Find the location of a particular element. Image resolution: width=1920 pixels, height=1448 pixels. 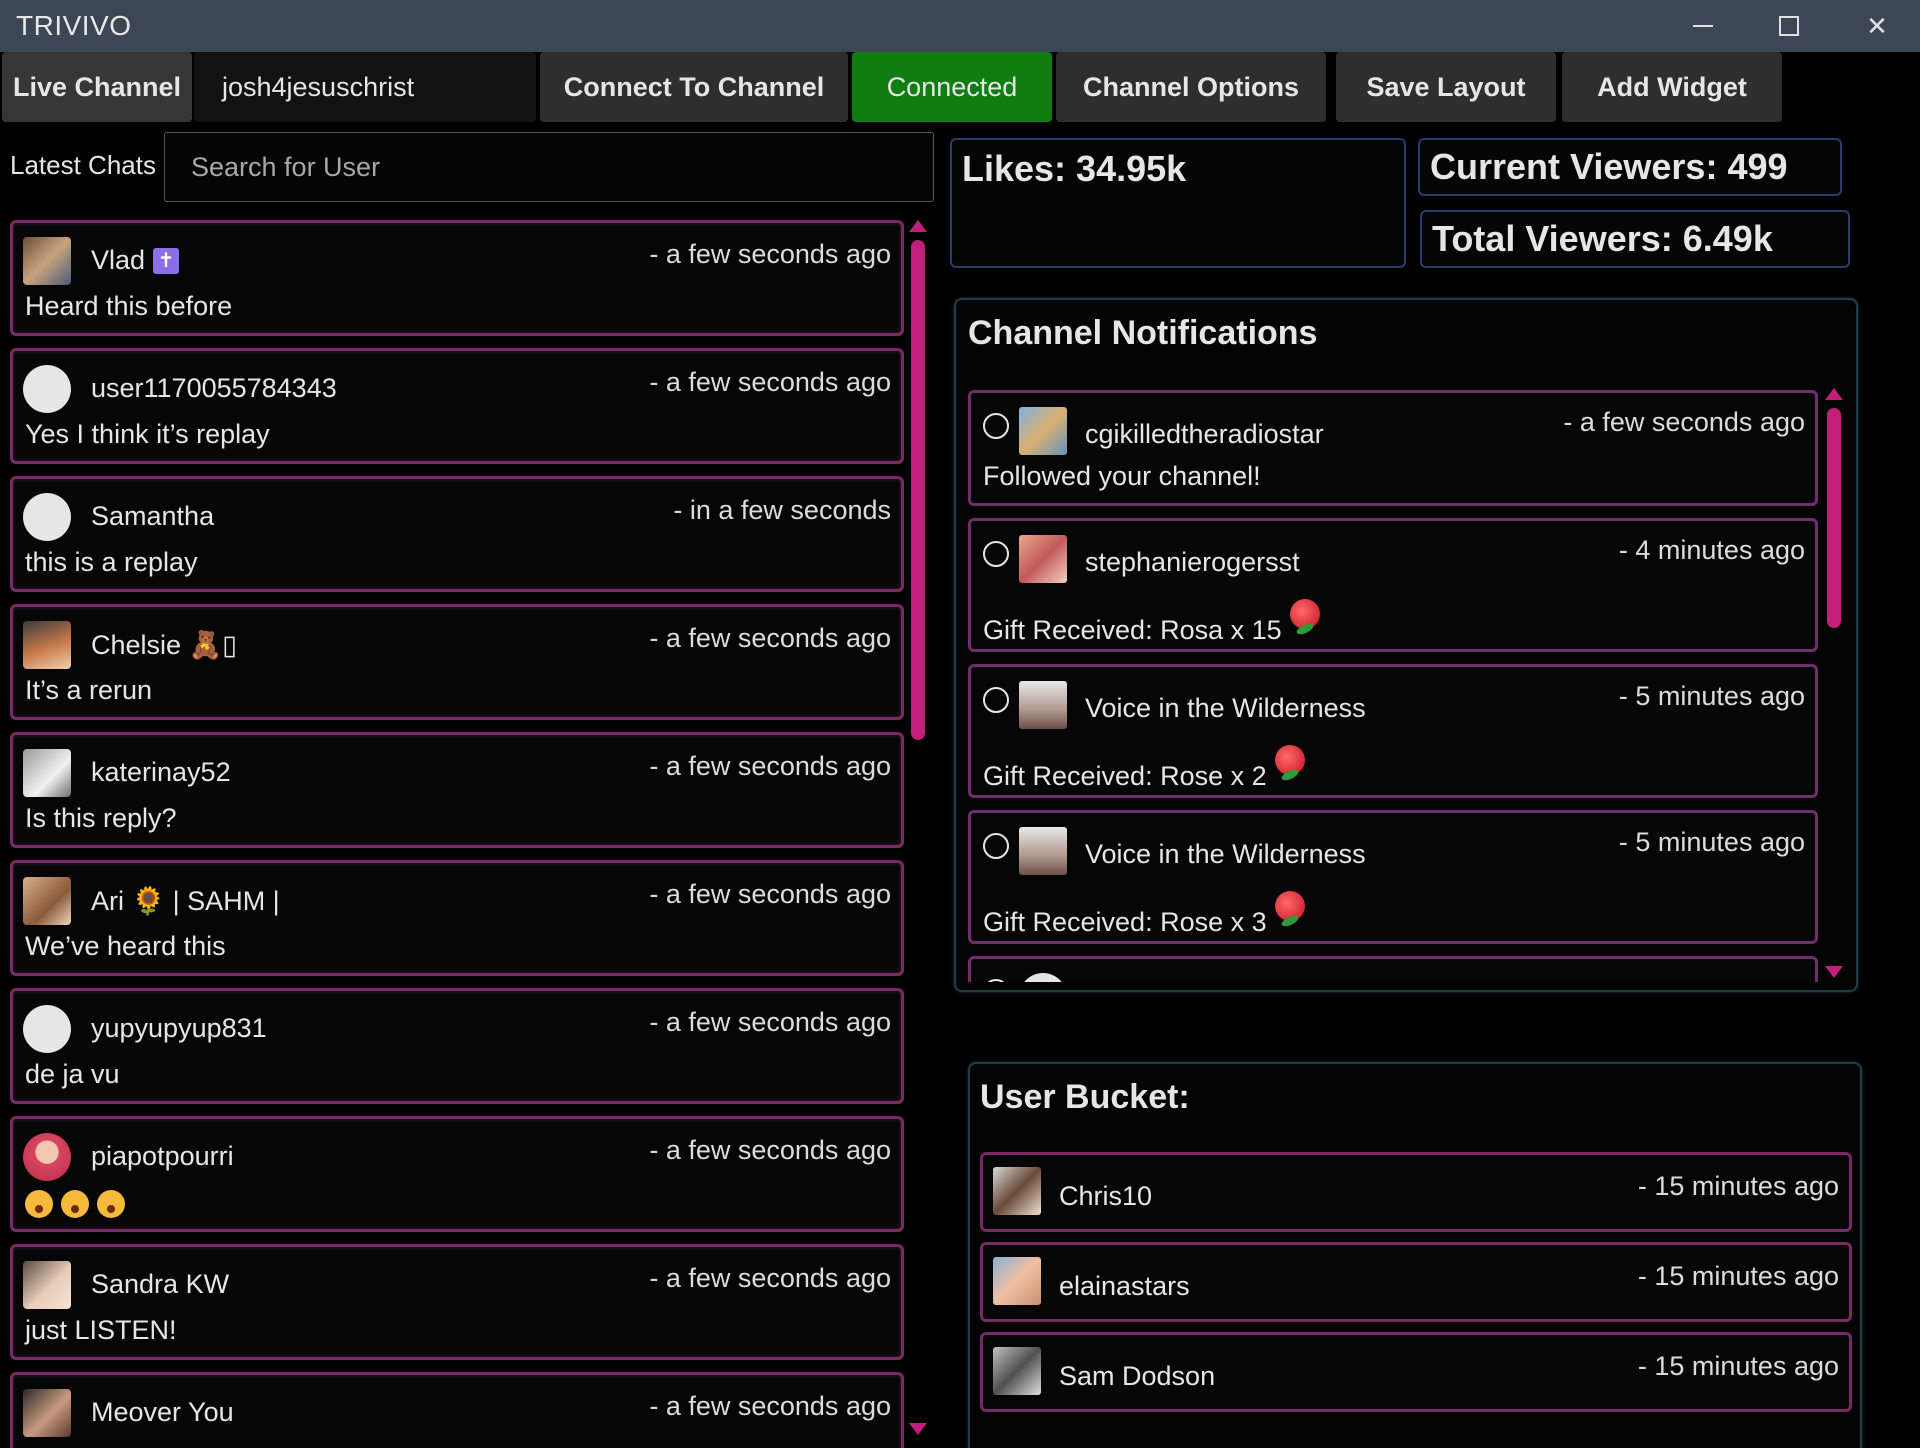

current-viewers-stat: Current Viewers: 499 is located at coordinates (1630, 167).